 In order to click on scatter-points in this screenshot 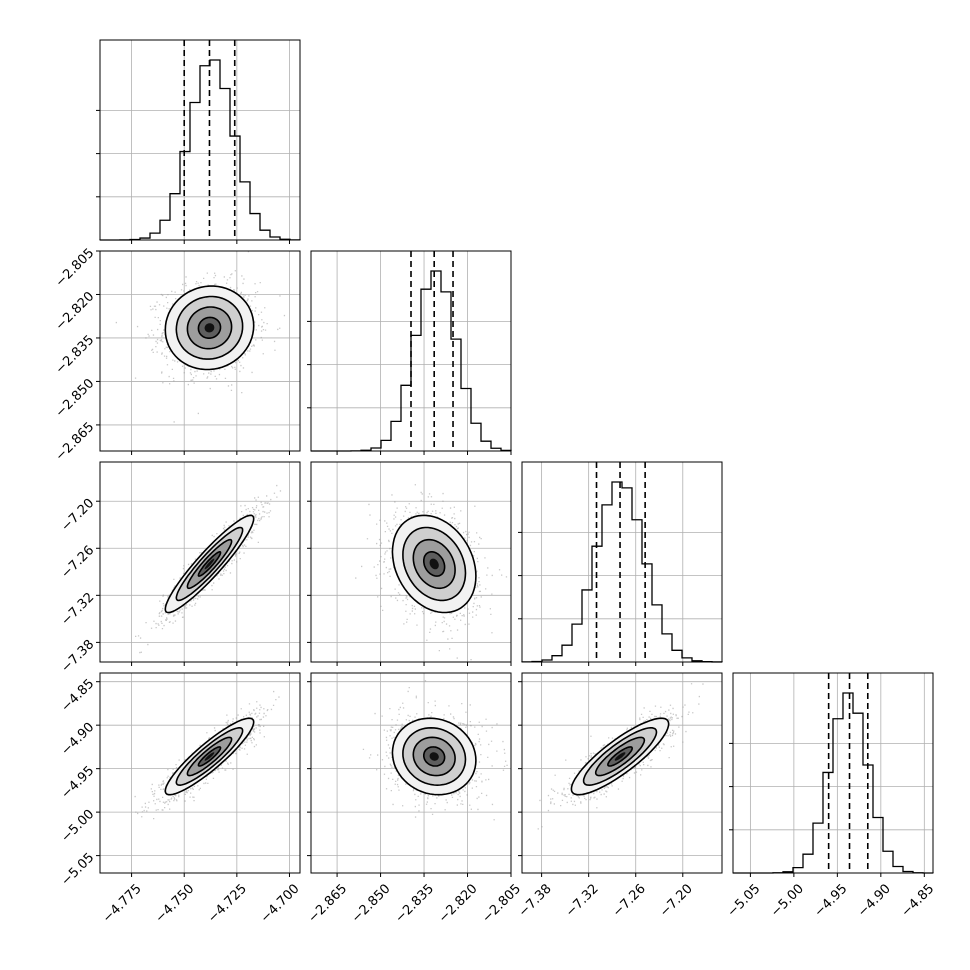, I will do `click(431, 572)`.